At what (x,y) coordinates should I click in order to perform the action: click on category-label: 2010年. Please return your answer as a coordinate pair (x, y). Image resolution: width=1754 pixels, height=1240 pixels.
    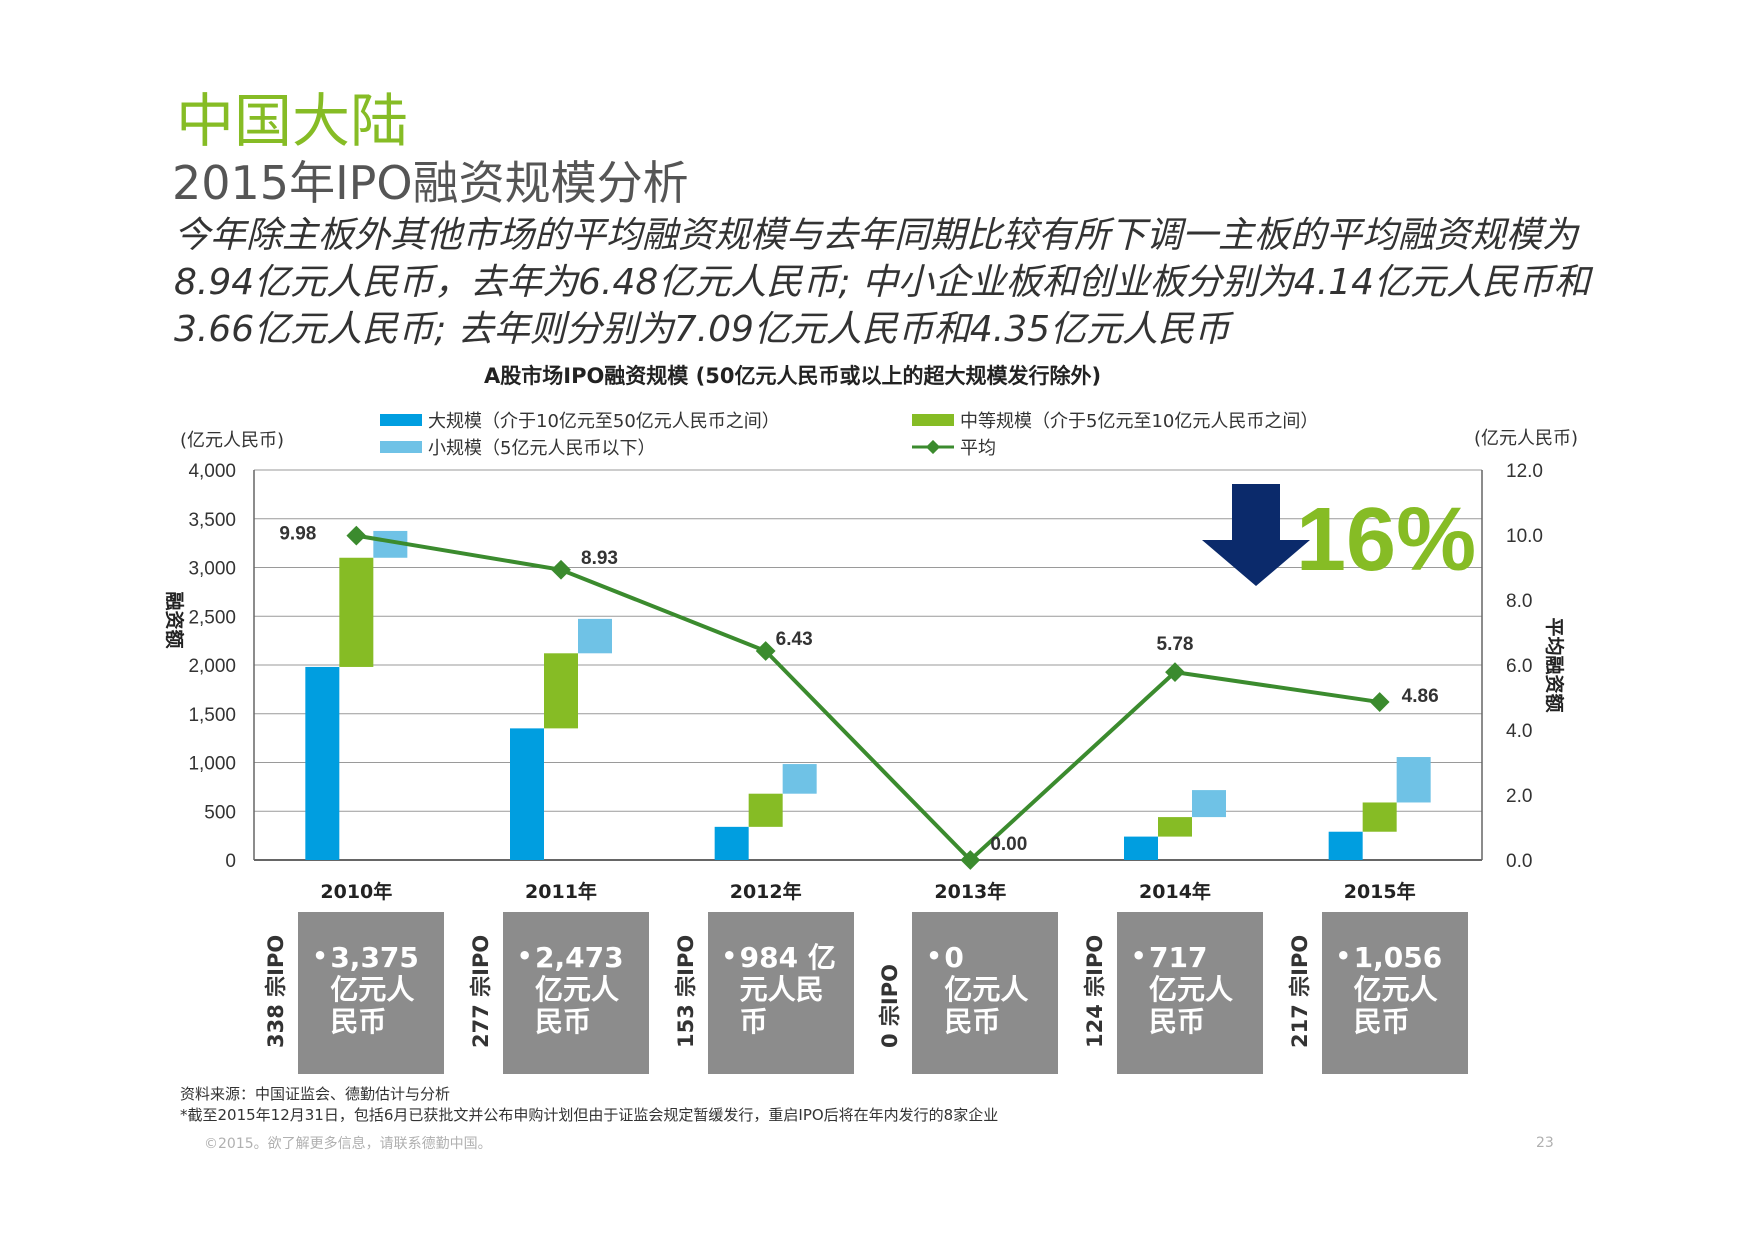
    Looking at the image, I should click on (356, 891).